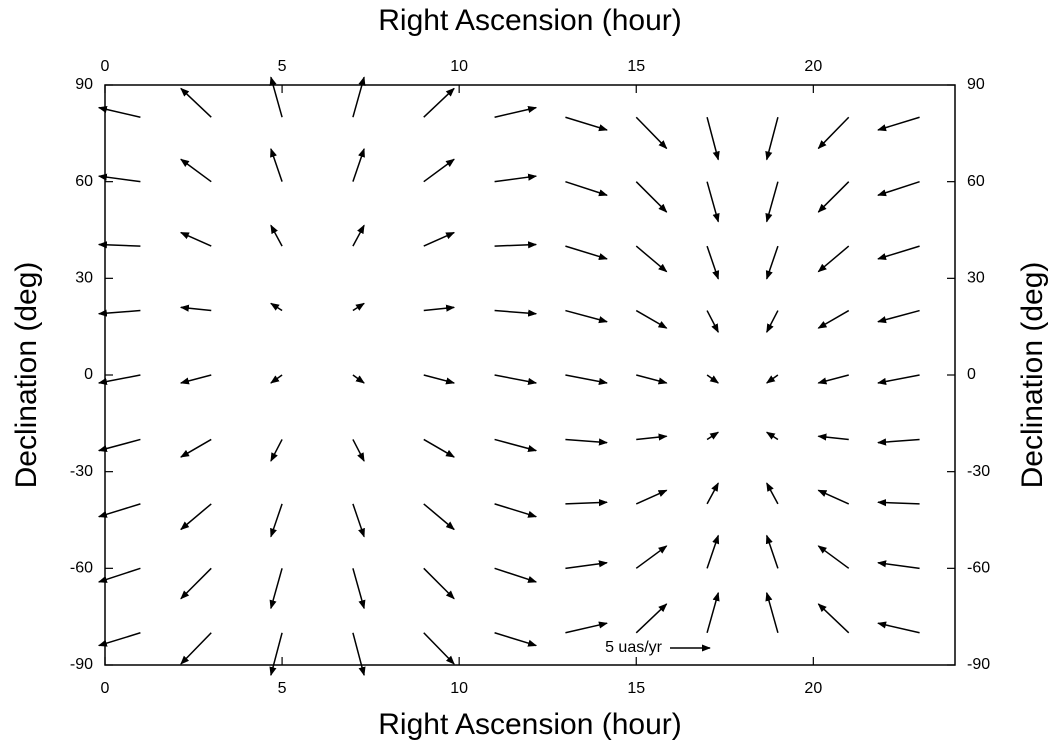 Image resolution: width=1055 pixels, height=749 pixels. What do you see at coordinates (81, 471) in the screenshot?
I see `y-tick-label-left: -30` at bounding box center [81, 471].